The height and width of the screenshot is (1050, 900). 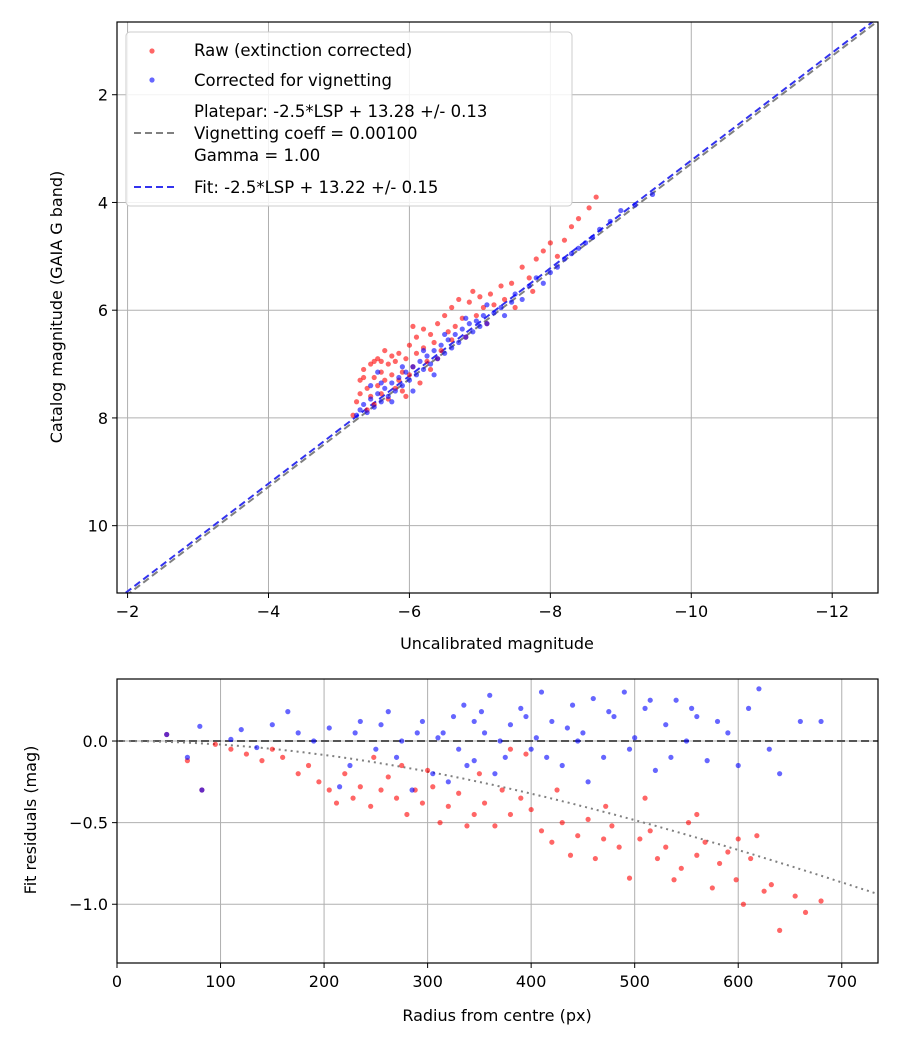 What do you see at coordinates (152, 51) in the screenshot?
I see `legend-marker-raw` at bounding box center [152, 51].